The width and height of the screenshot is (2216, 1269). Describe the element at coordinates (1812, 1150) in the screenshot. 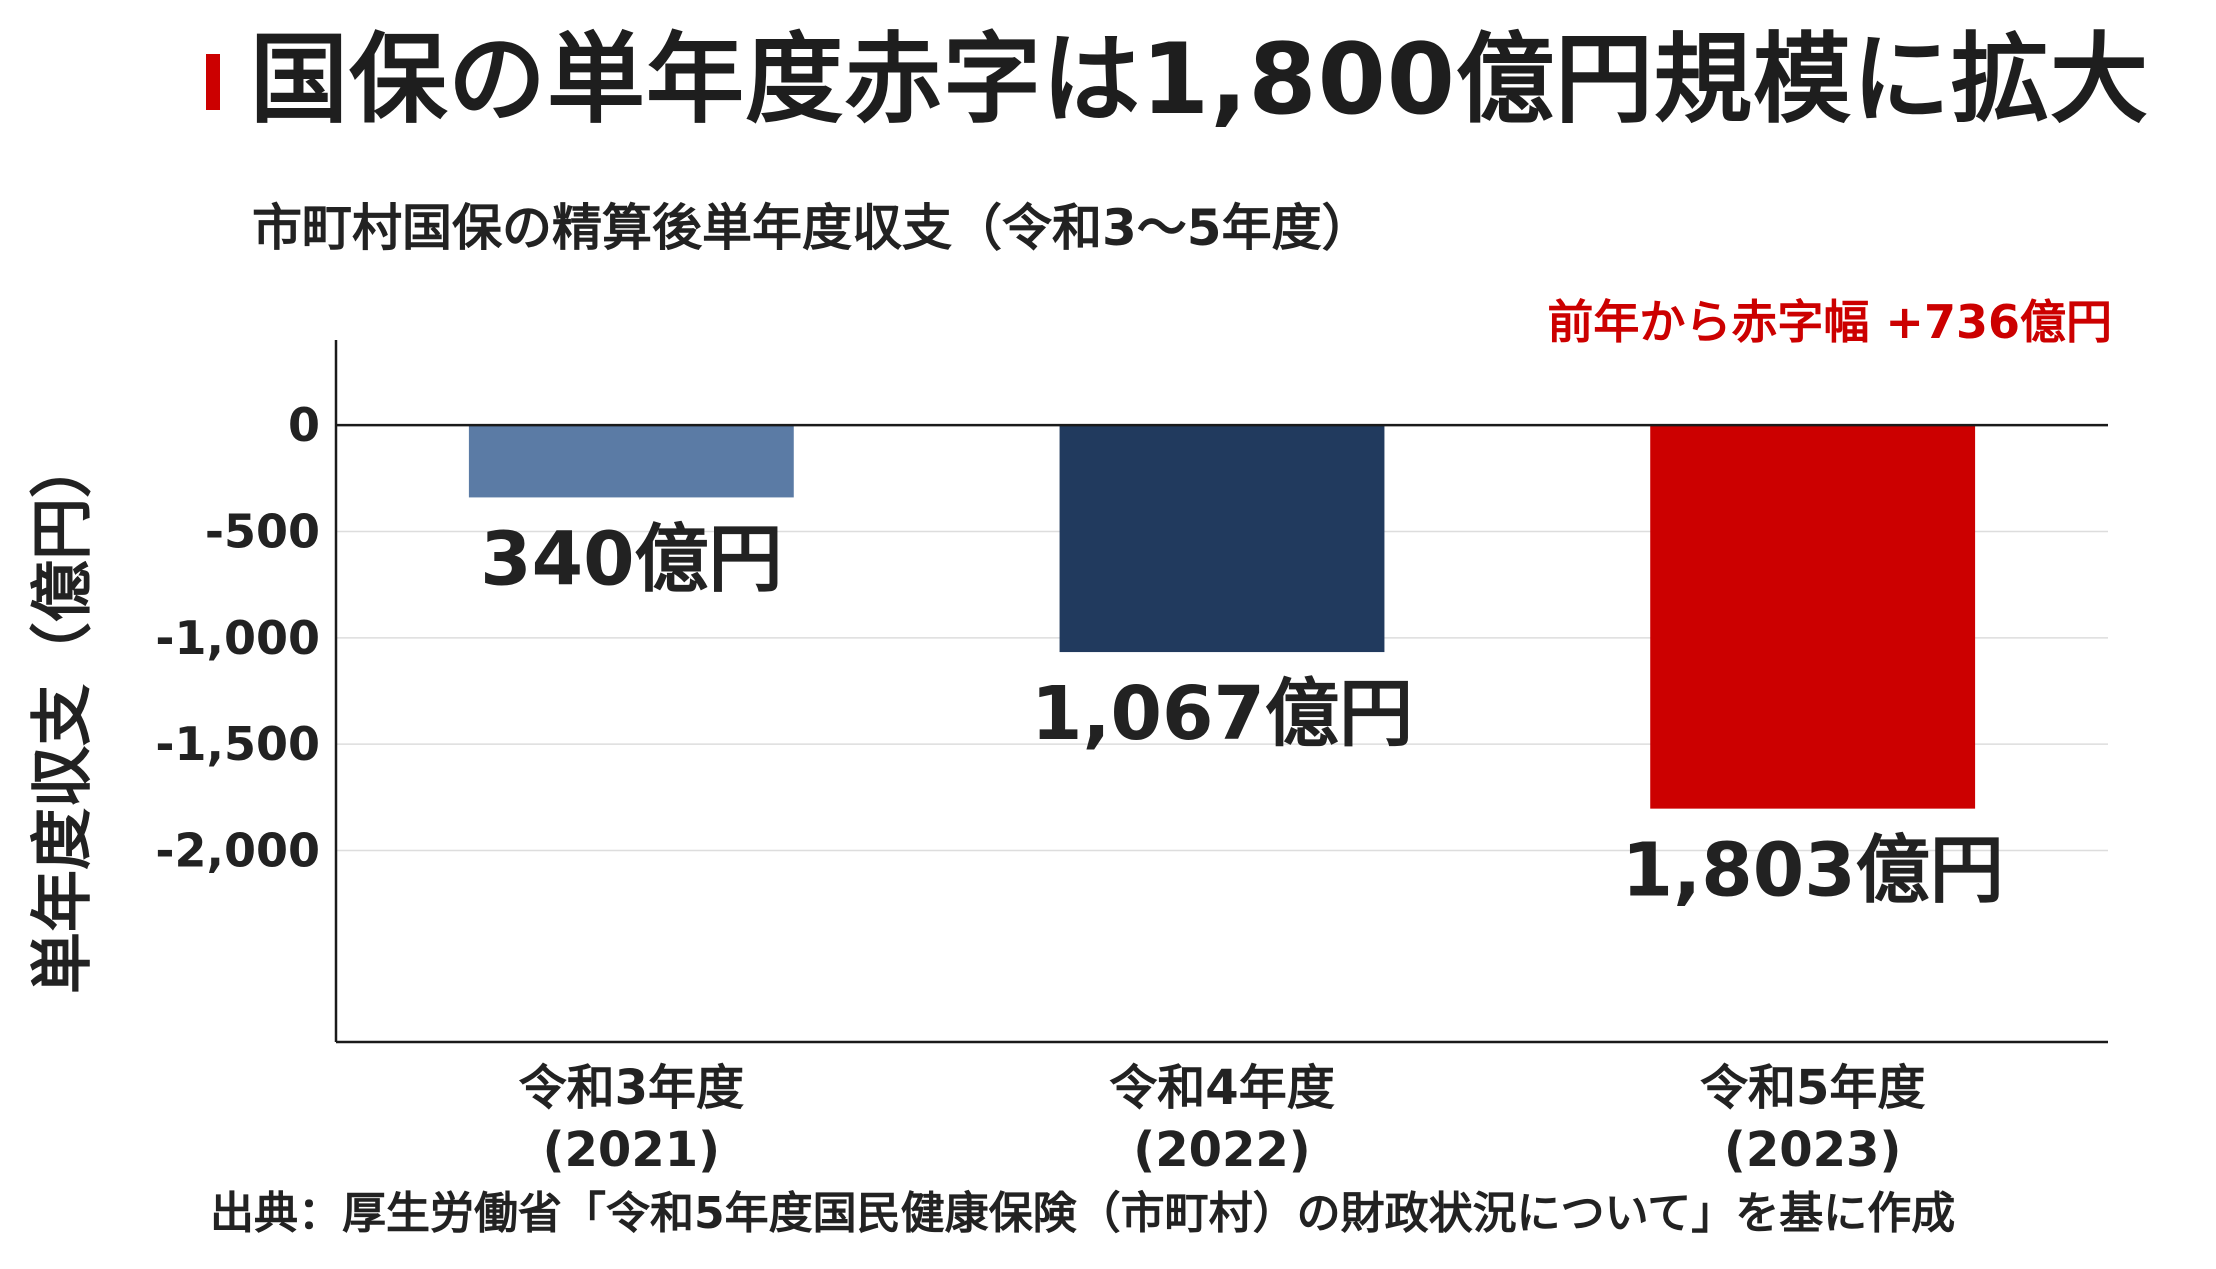

I see `x-tick-label-year: (2023)` at that location.